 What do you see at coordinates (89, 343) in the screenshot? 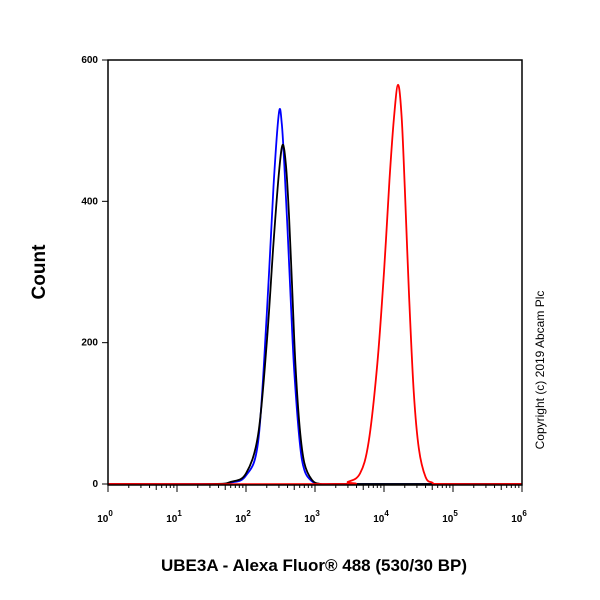
I see `y-tick-label: 200` at bounding box center [89, 343].